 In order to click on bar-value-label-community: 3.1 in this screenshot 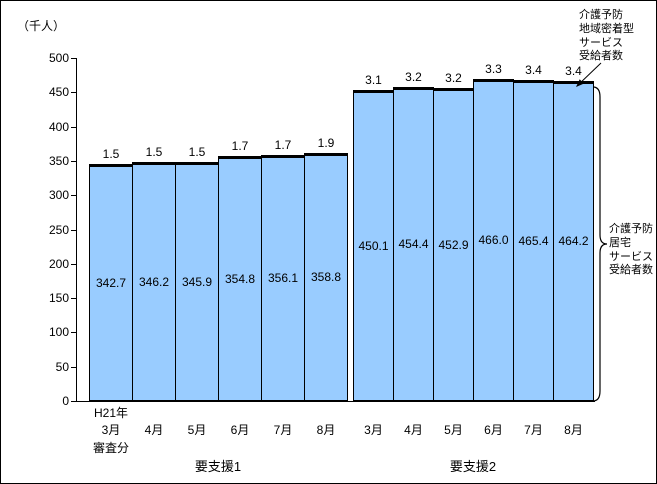, I will do `click(373, 80)`.